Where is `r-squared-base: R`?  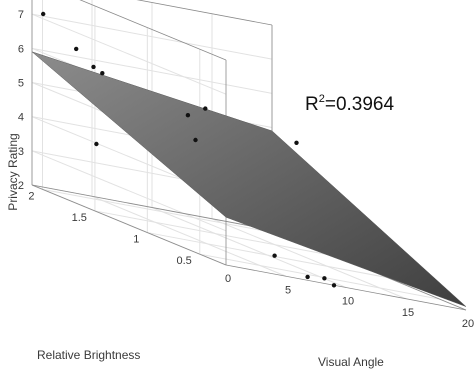 r-squared-base: R is located at coordinates (312, 104).